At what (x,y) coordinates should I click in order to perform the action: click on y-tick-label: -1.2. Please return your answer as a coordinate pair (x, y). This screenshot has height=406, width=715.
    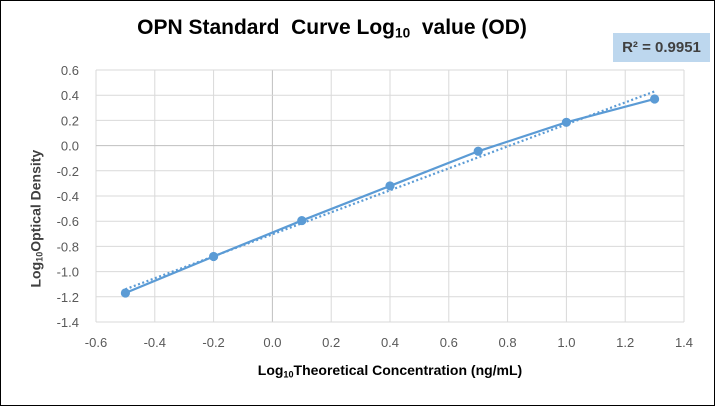
    Looking at the image, I should click on (68, 297).